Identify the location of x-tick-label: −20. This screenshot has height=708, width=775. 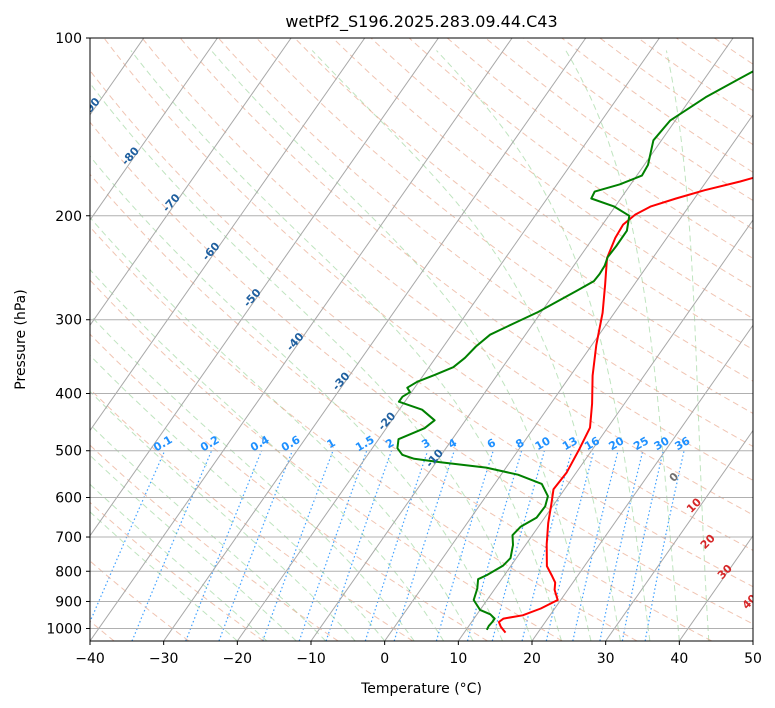
(238, 659).